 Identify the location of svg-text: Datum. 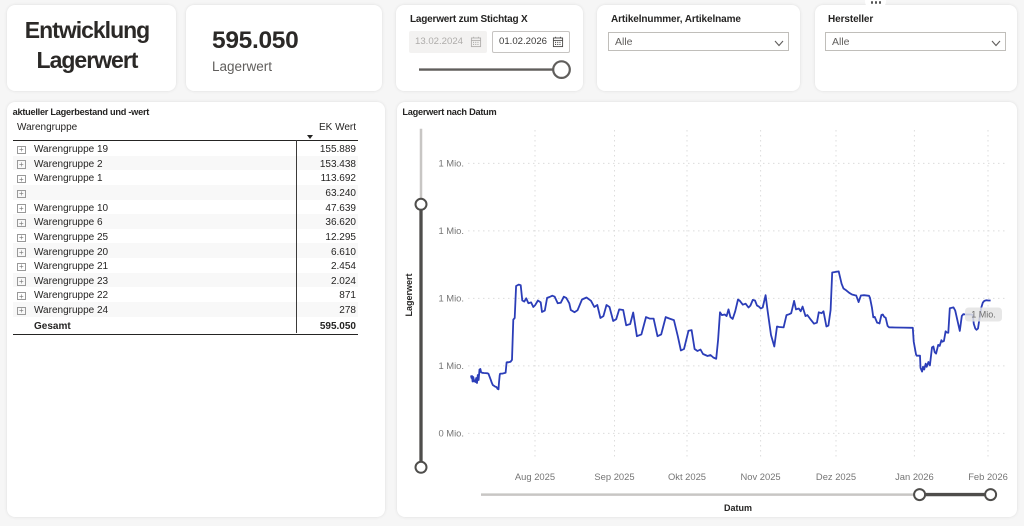
(738, 508).